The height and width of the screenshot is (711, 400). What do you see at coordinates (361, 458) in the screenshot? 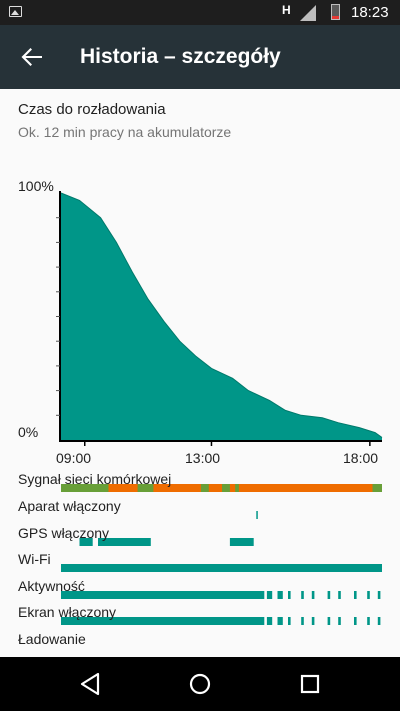
I see `x-tick-label: 18:00` at bounding box center [361, 458].